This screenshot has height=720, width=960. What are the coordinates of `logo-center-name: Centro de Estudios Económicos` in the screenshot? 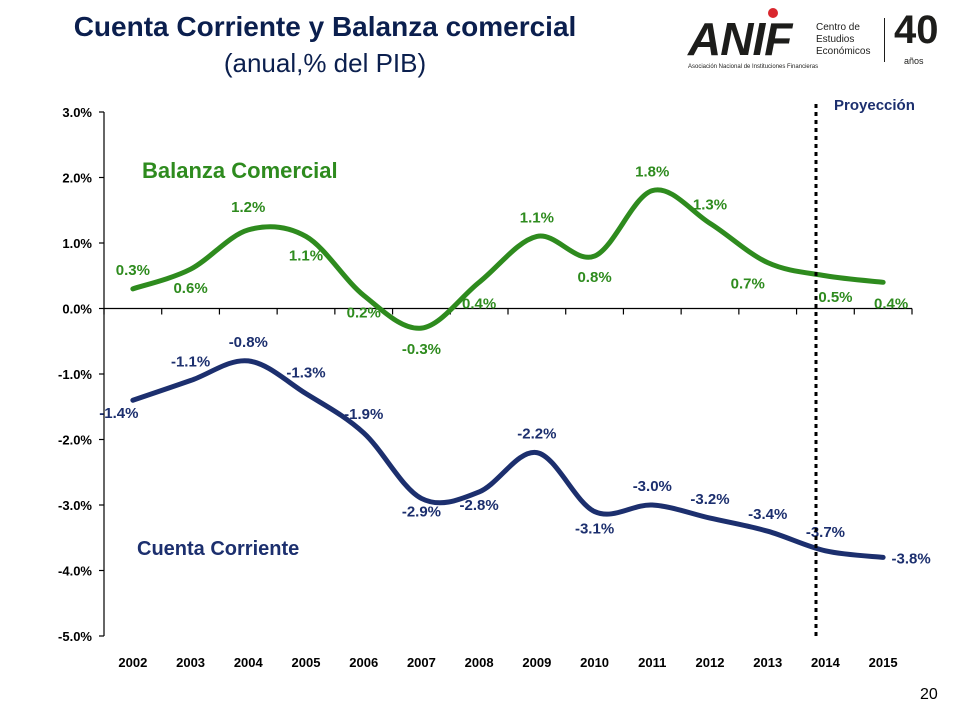 It's located at (843, 40).